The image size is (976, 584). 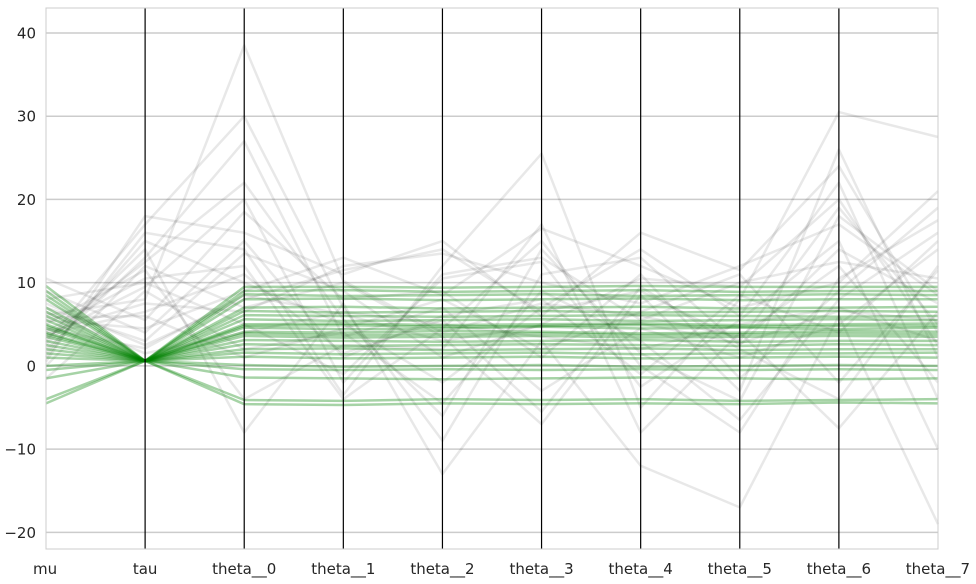 What do you see at coordinates (839, 569) in the screenshot?
I see `axis-name-label-theta__6: theta__6` at bounding box center [839, 569].